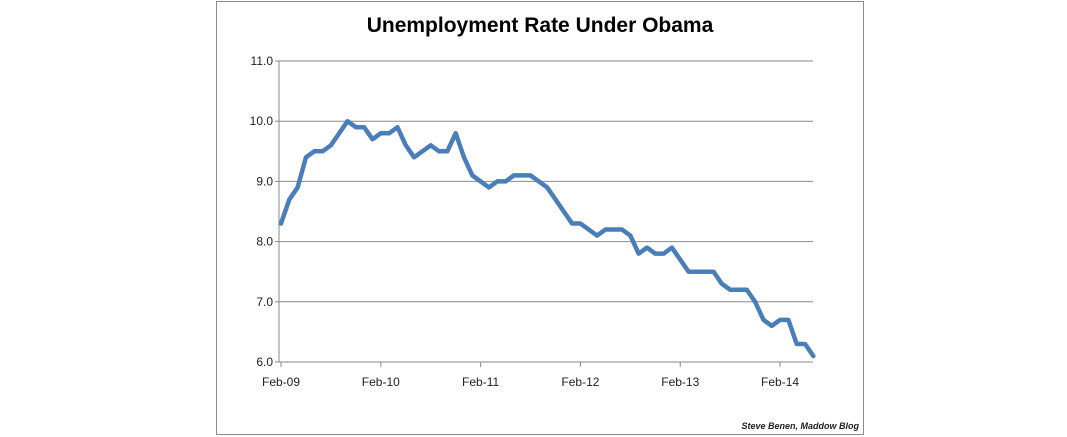  I want to click on y-tick-label: 9.0, so click(264, 181).